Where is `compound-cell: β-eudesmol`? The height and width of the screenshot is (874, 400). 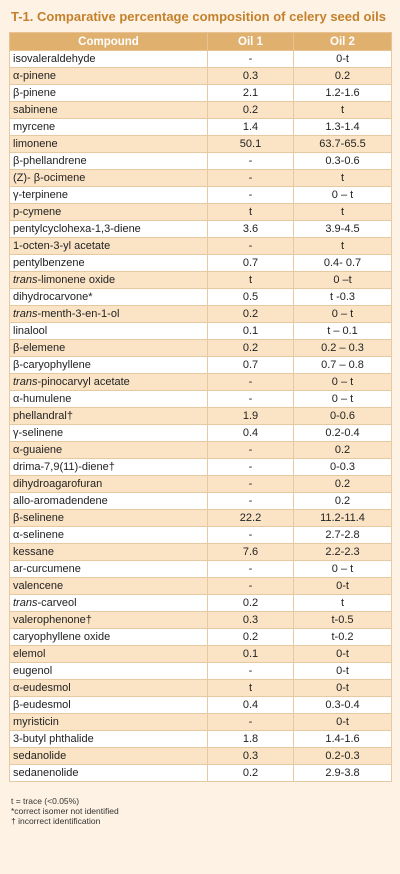
compound-cell: β-eudesmol is located at coordinates (108, 705).